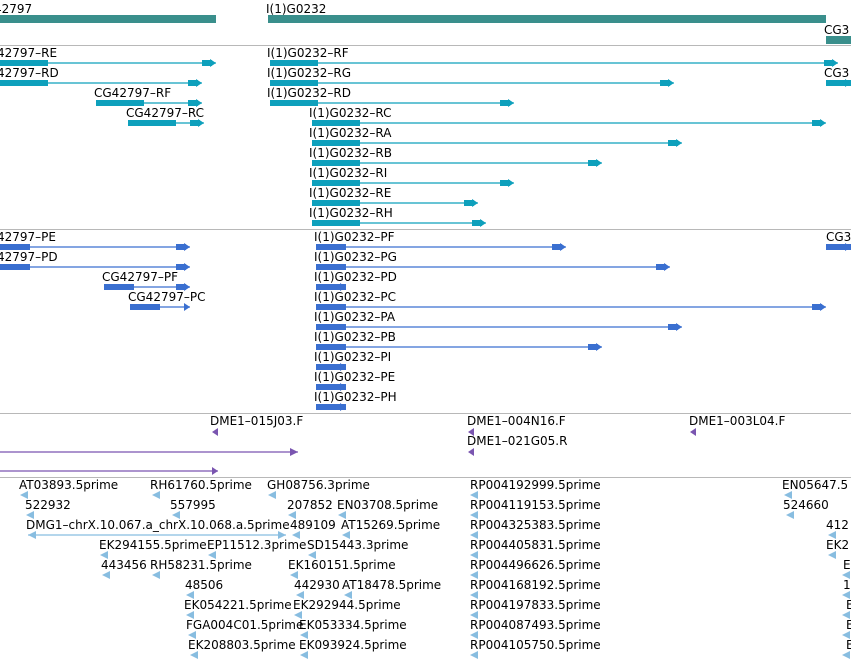 This screenshot has height=661, width=851. I want to click on feature-label: 522932, so click(48, 505).